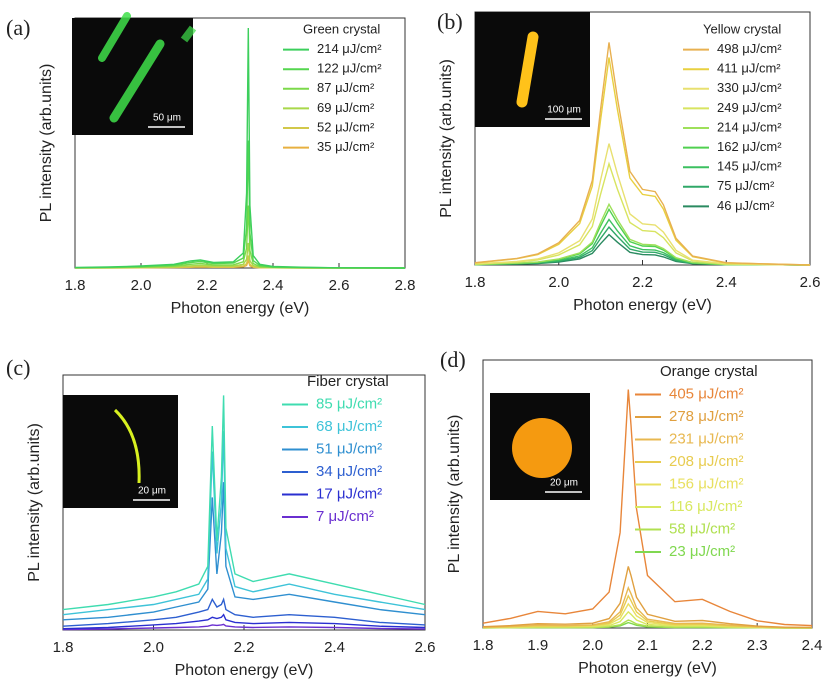 Image resolution: width=829 pixels, height=689 pixels. Describe the element at coordinates (706, 393) in the screenshot. I see `legend-label: 405 μJ/cm²` at that location.